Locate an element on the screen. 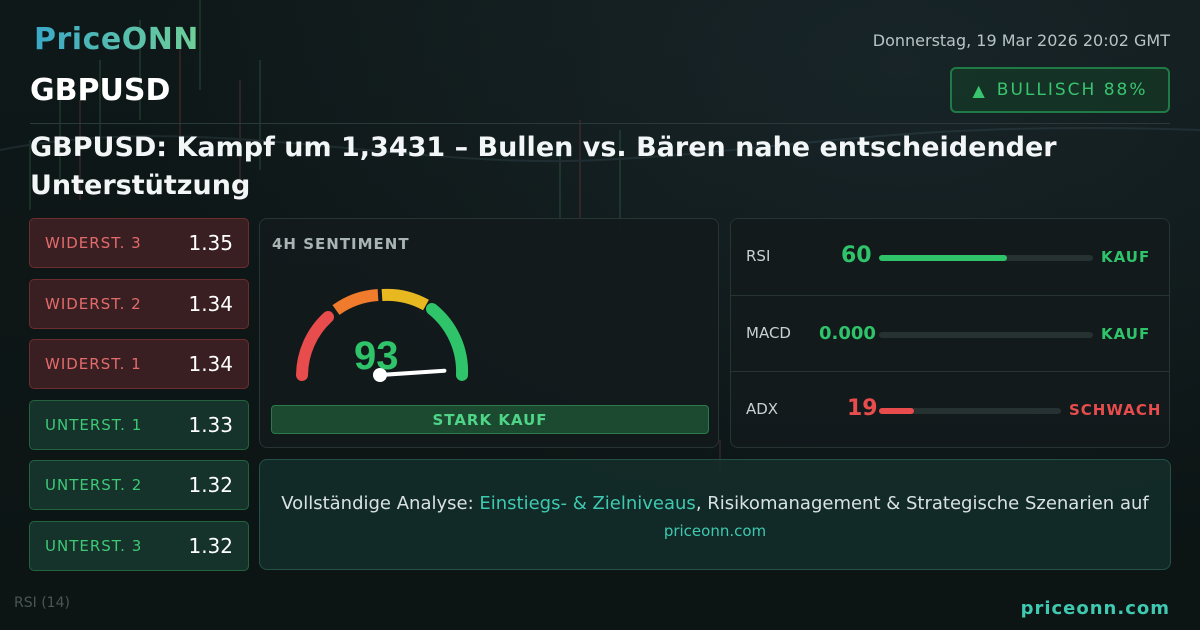 The height and width of the screenshot is (630, 1200). symbol-title: GBPUSD is located at coordinates (100, 90).